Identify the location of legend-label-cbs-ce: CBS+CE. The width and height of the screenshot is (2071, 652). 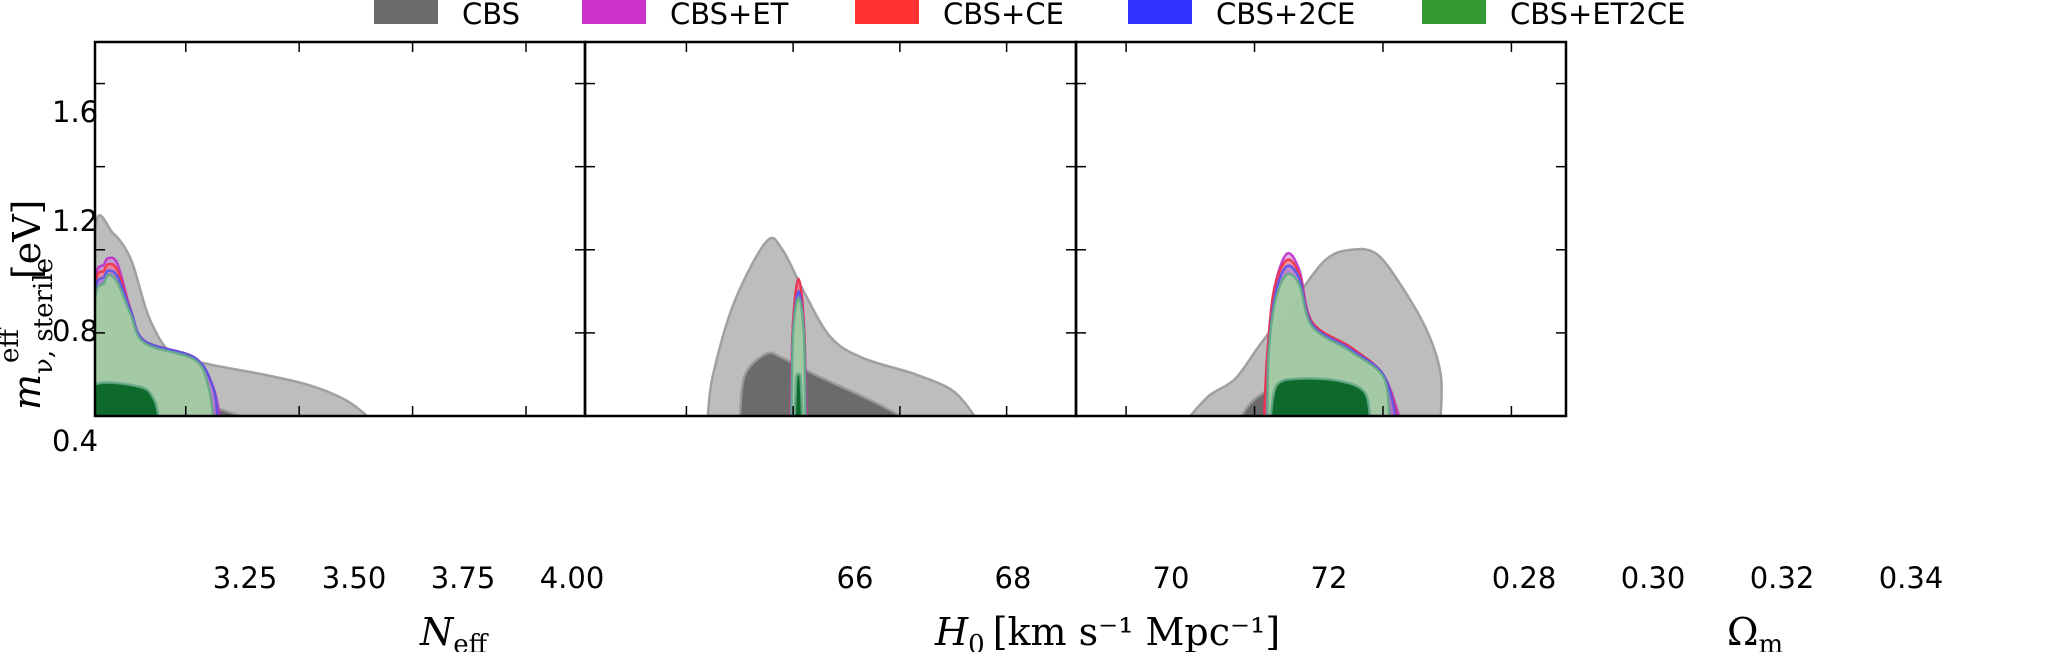
(1003, 15).